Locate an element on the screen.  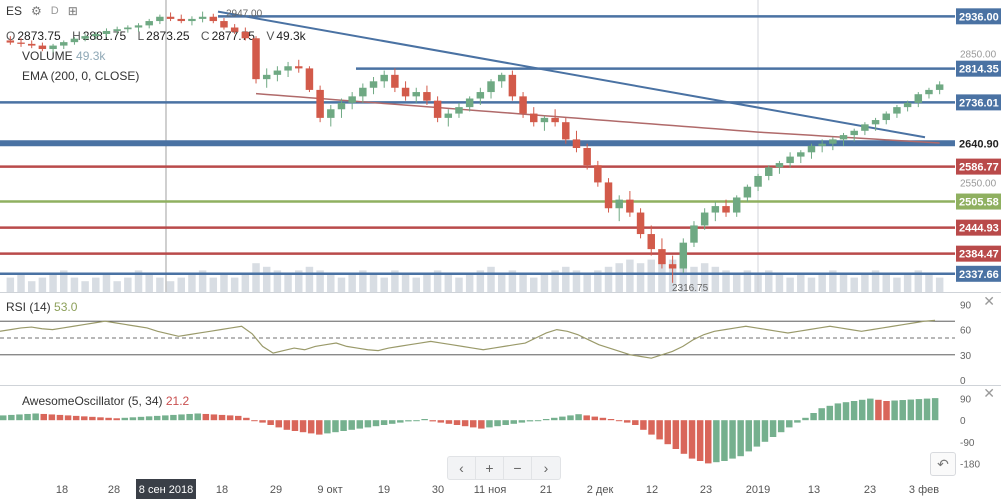
close-rsi-icon: ✕ is located at coordinates (989, 301).